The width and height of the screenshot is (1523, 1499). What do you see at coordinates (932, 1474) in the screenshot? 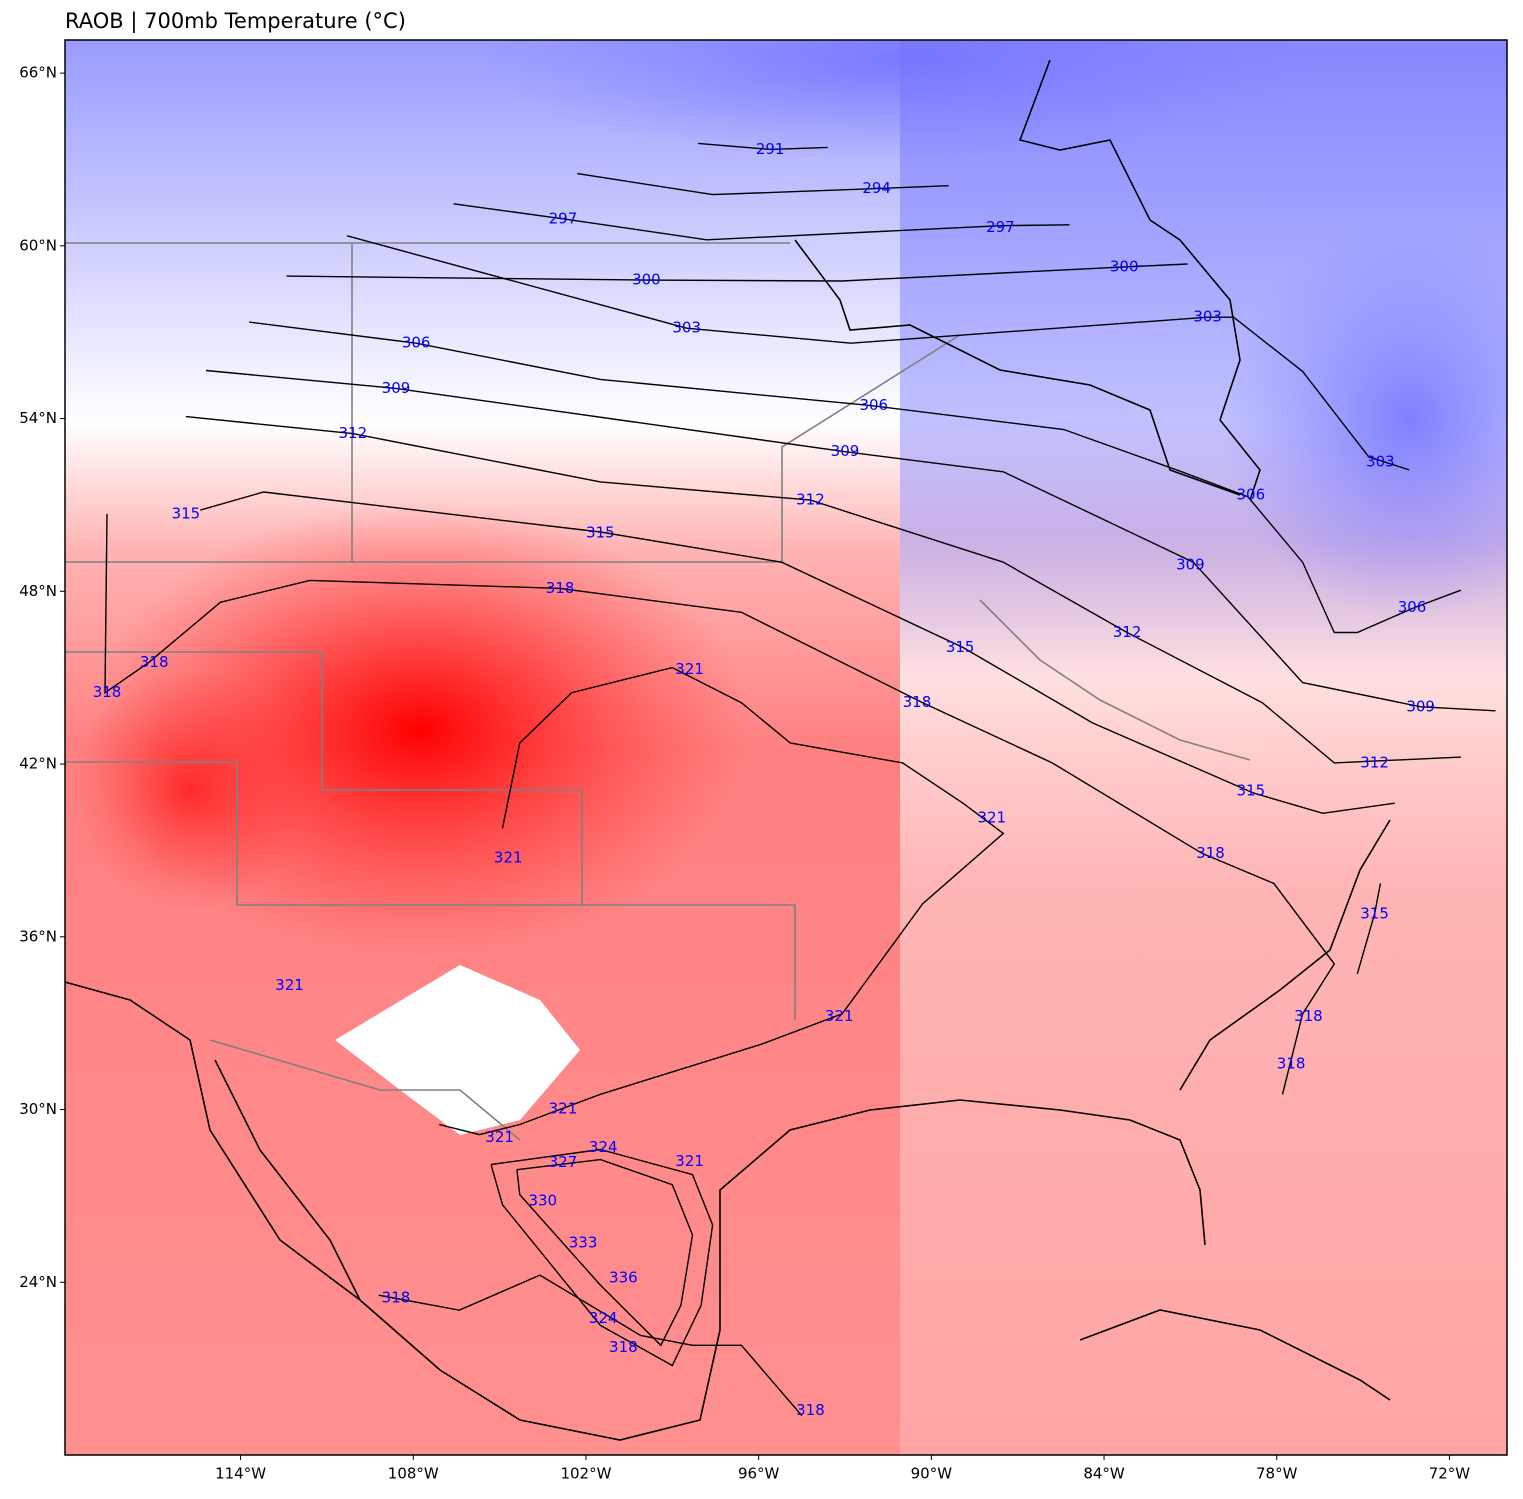
I see `x-tick-label: 90°W` at bounding box center [932, 1474].